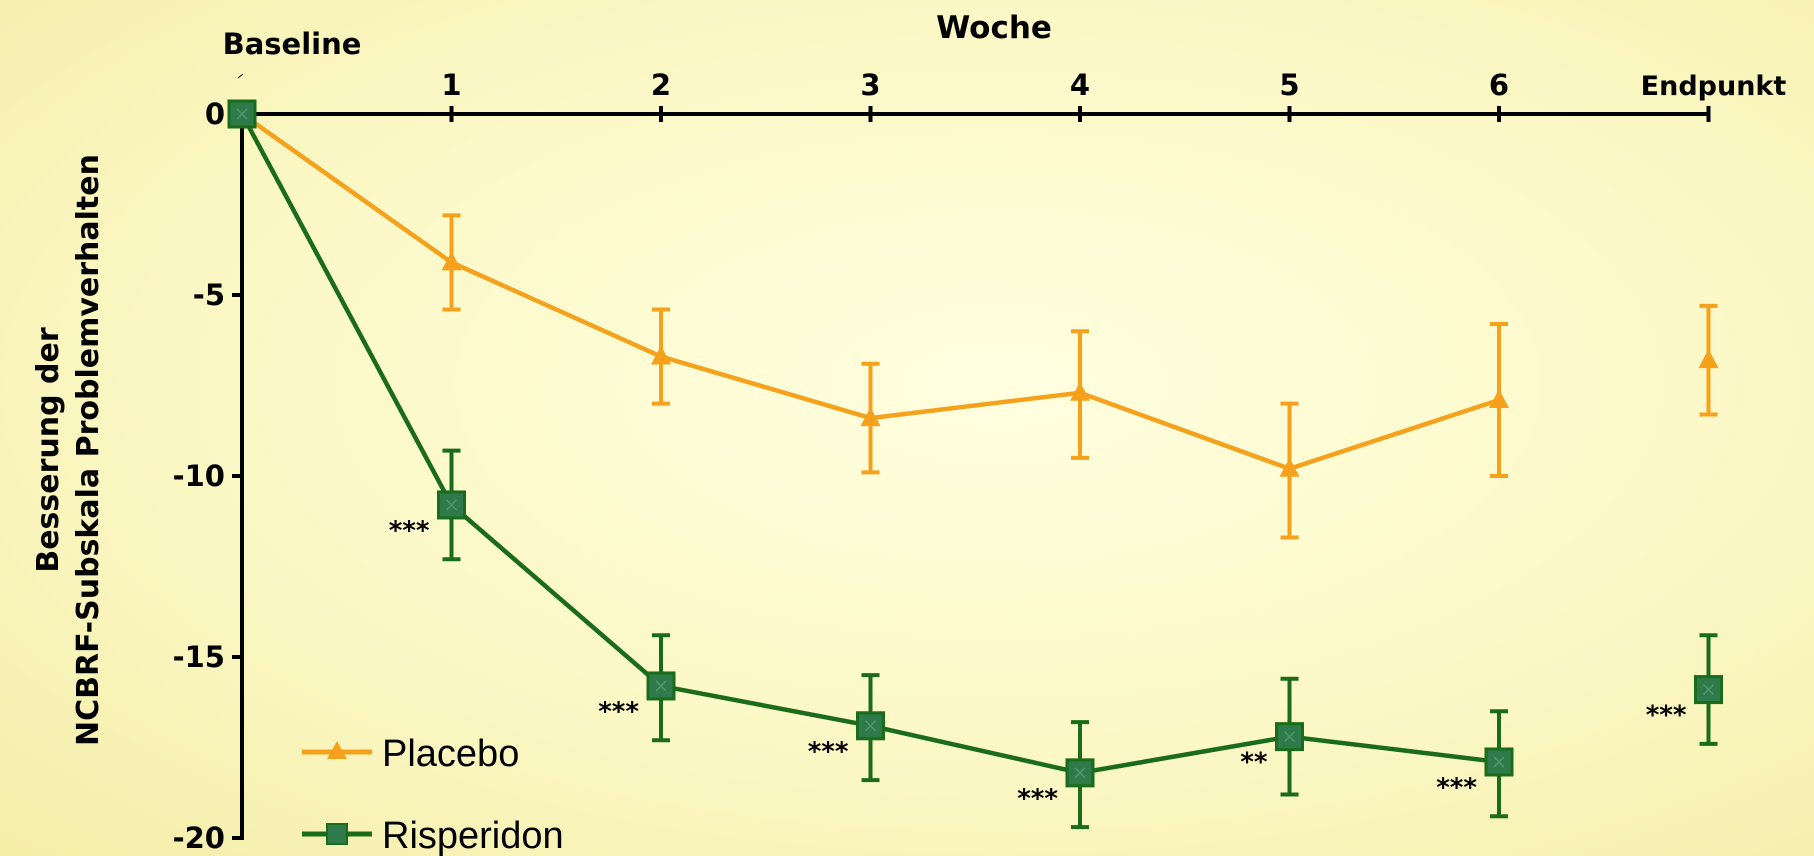  What do you see at coordinates (209, 295) in the screenshot?
I see `y-tick-label: -5` at bounding box center [209, 295].